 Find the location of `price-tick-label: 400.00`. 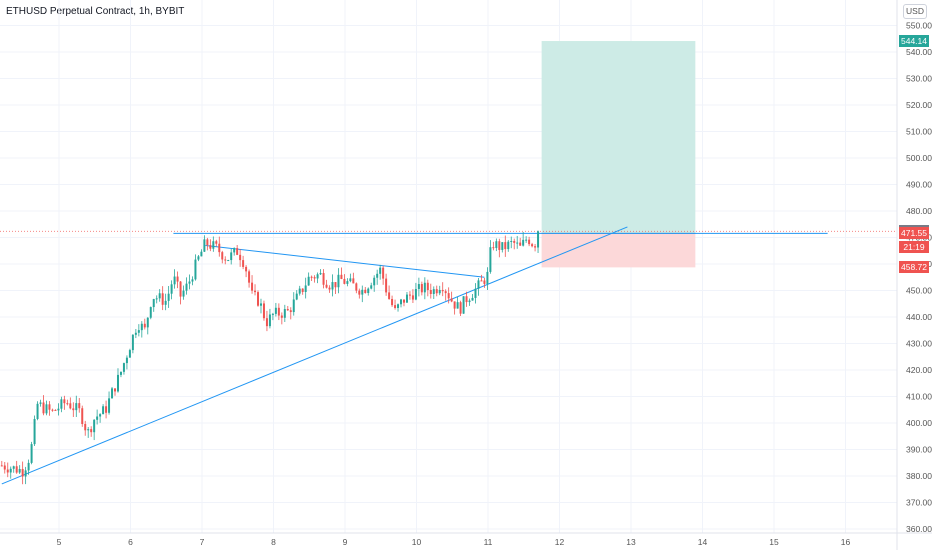

price-tick-label: 400.00 is located at coordinates (919, 423).